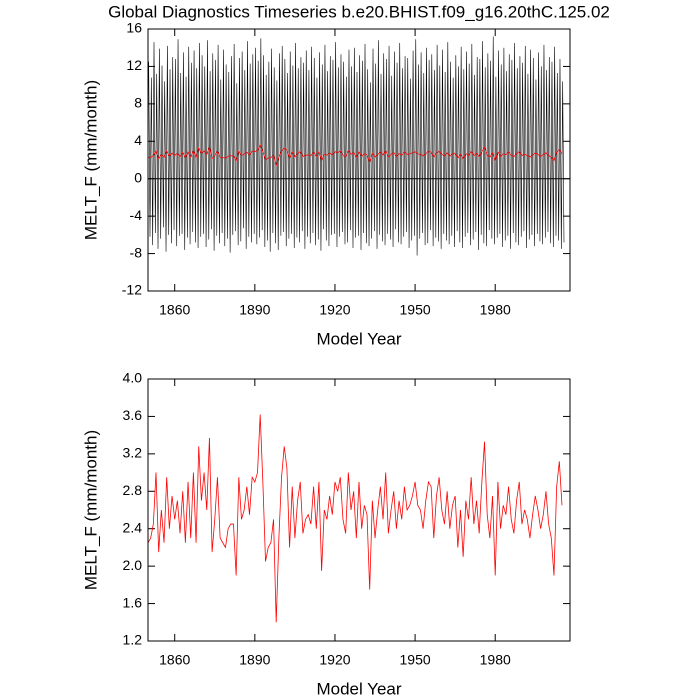  Describe the element at coordinates (133, 602) in the screenshot. I see `y-tick-label: 1.6` at that location.